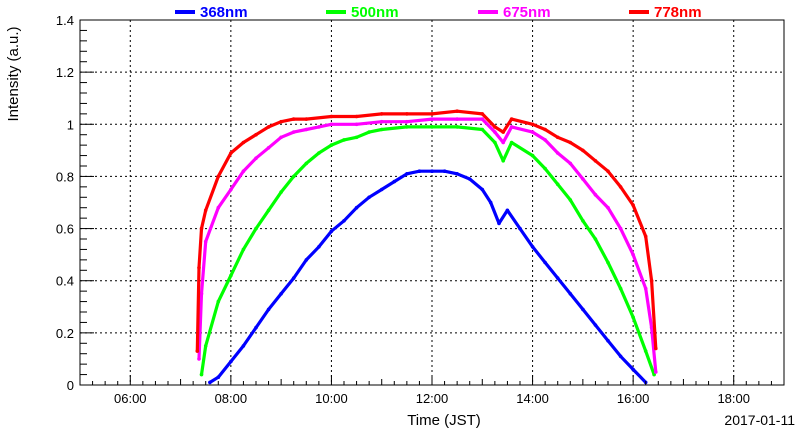  Describe the element at coordinates (130, 398) in the screenshot. I see `x-tick-label: 06:00` at that location.